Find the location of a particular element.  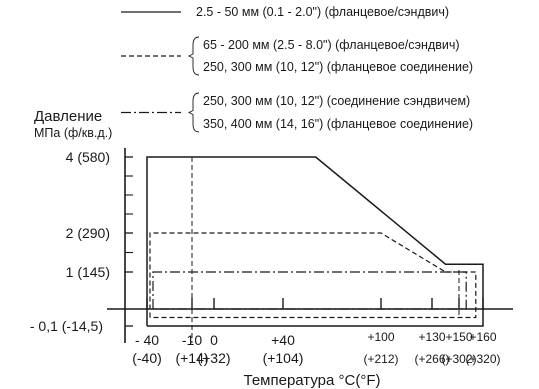

y-axis-title: Давление is located at coordinates (68, 116).